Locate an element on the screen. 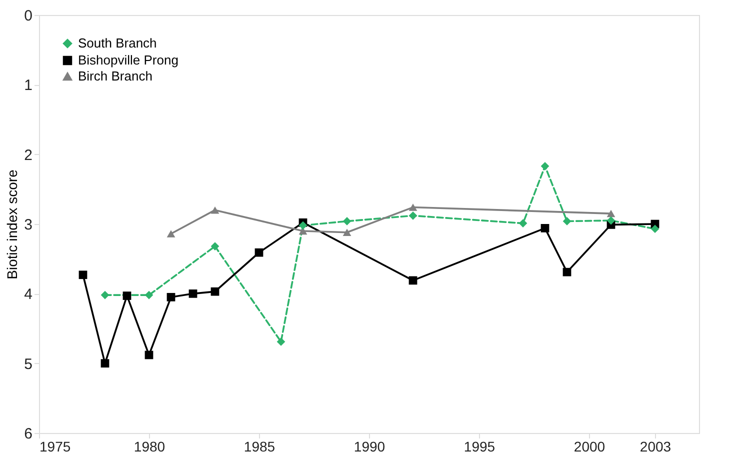 Image resolution: width=740 pixels, height=465 pixels. x-tick-label: 1995 is located at coordinates (480, 446).